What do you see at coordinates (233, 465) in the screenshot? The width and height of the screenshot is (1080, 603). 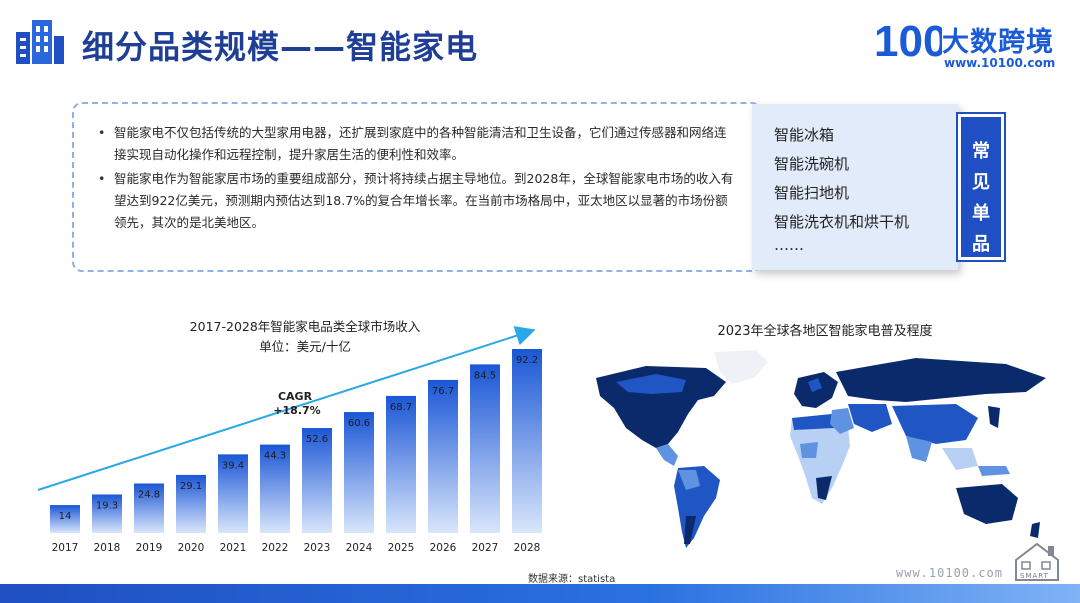 I see `bar-value-label: 39.4` at bounding box center [233, 465].